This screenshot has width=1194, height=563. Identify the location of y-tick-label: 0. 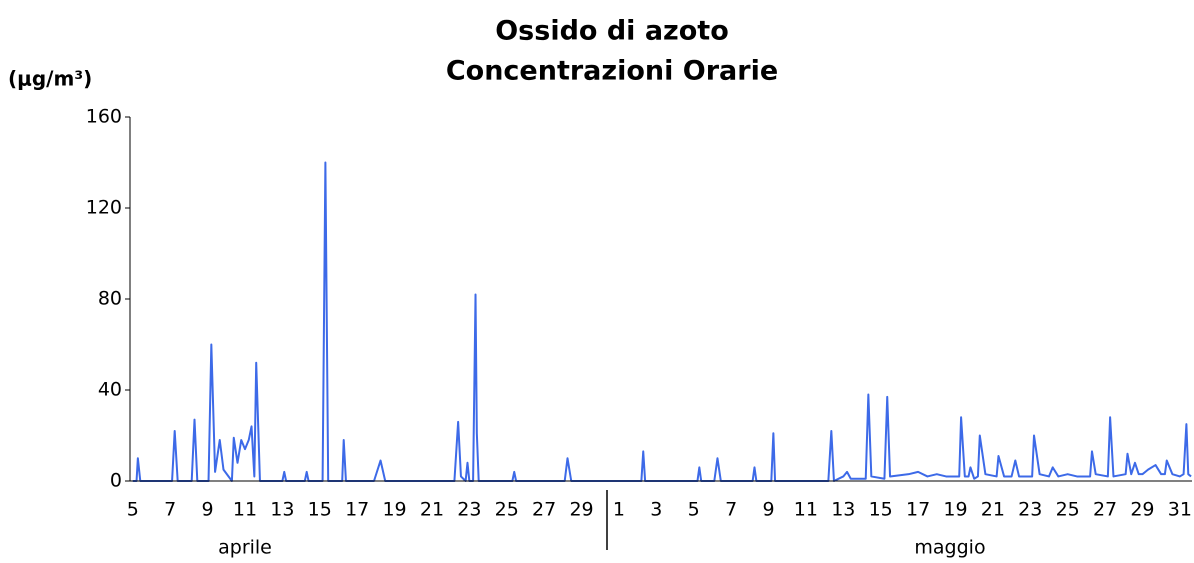
(116, 481).